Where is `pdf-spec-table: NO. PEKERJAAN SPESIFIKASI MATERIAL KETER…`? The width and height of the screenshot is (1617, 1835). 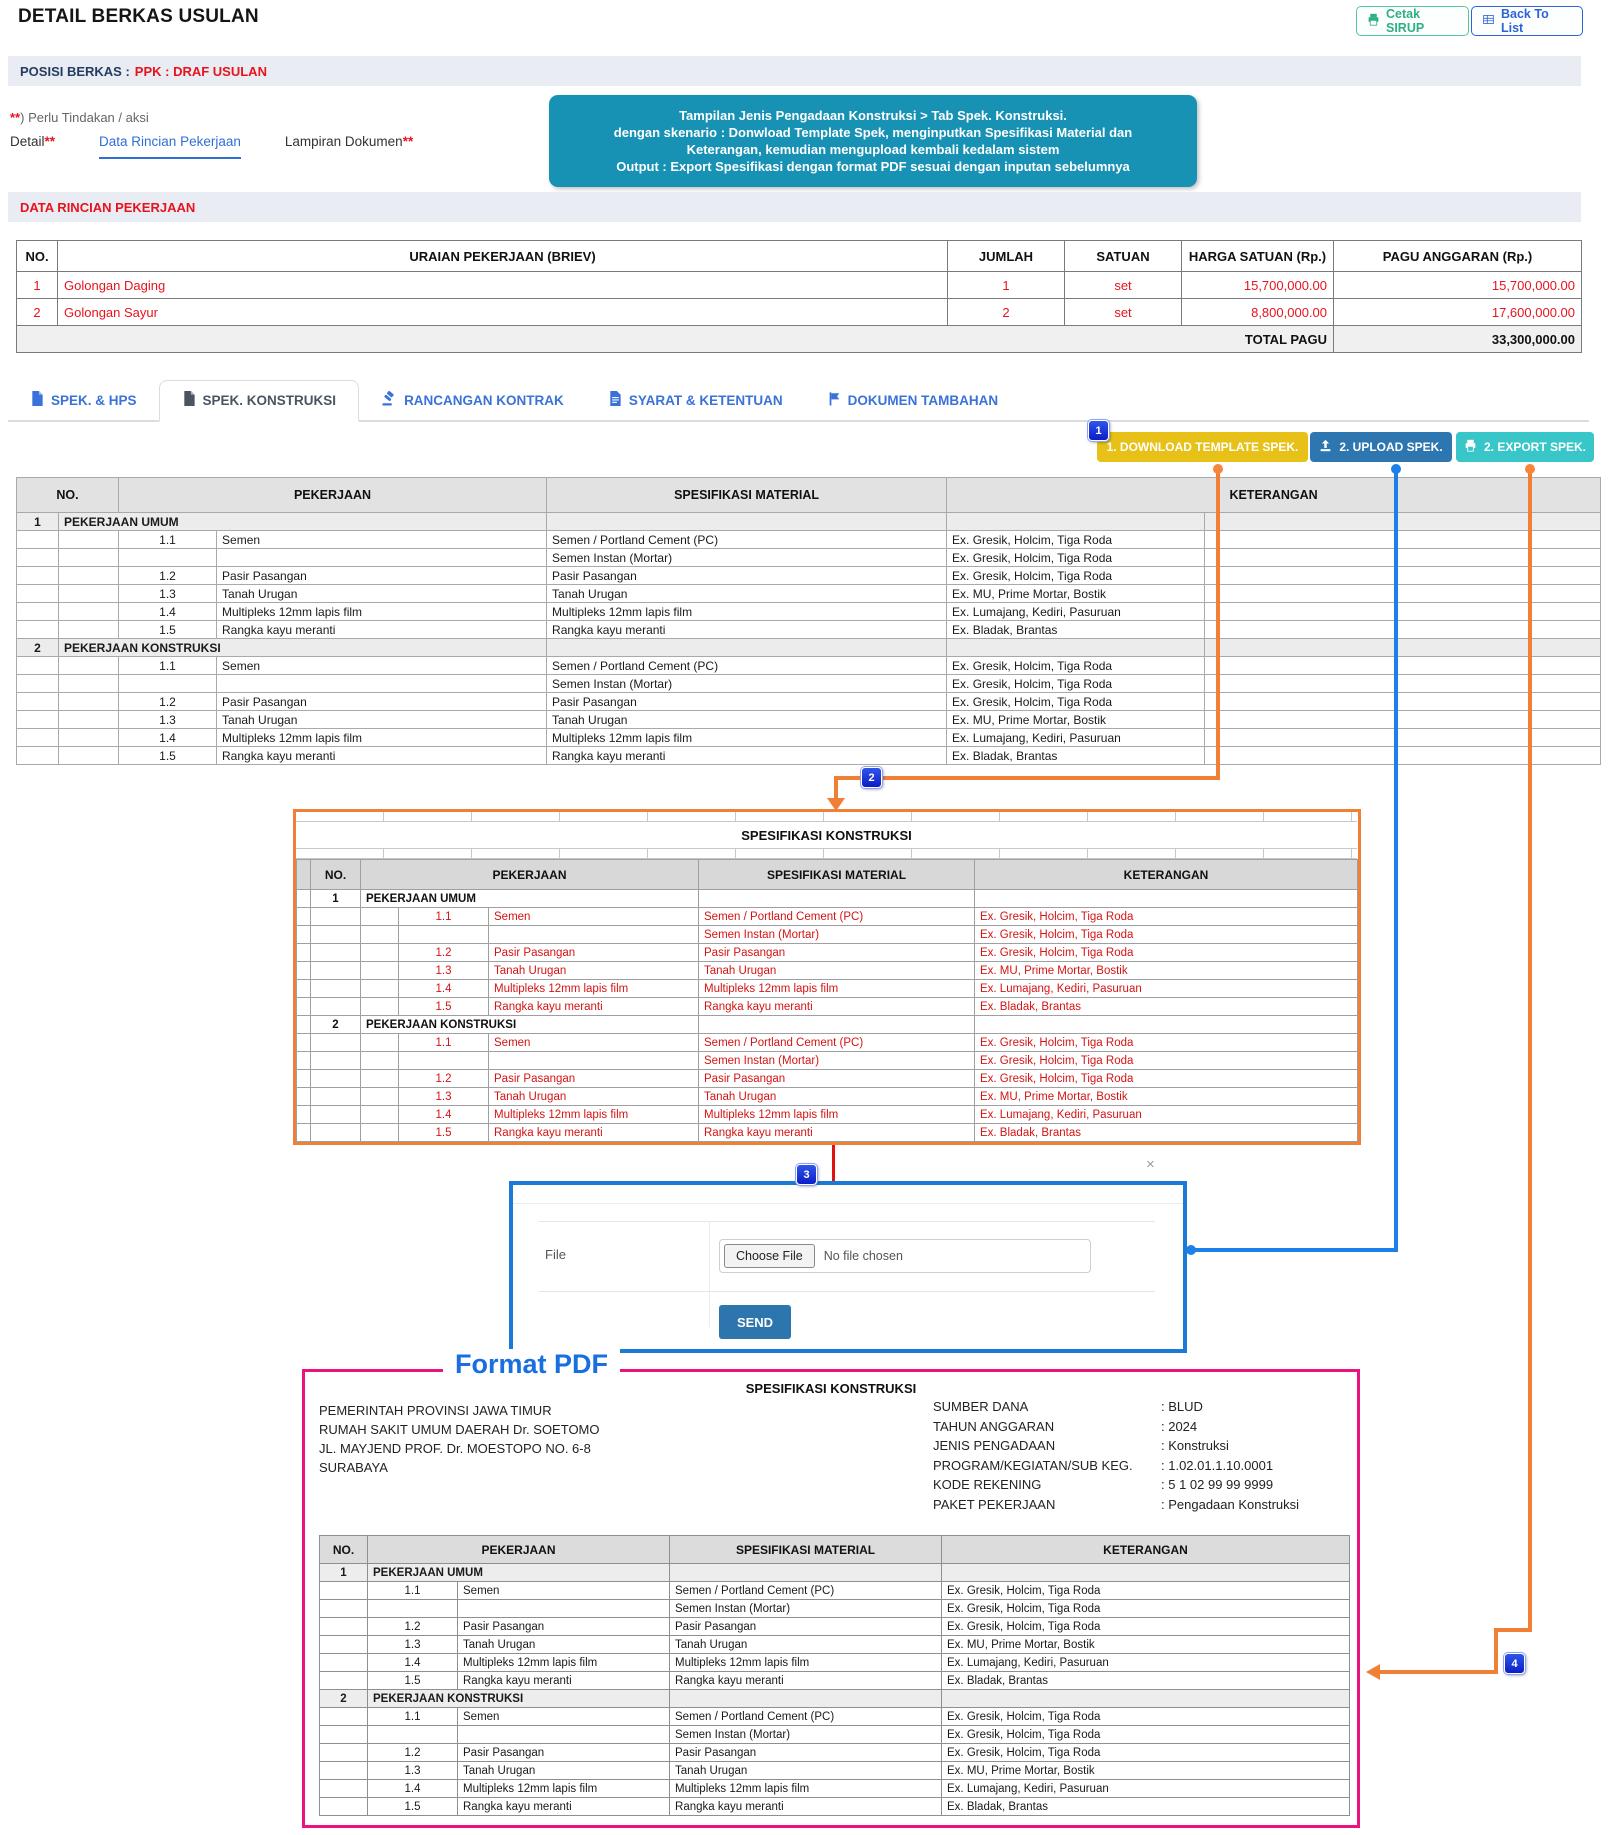 pdf-spec-table: NO. PEKERJAAN SPESIFIKASI MATERIAL KETER… is located at coordinates (835, 1675).